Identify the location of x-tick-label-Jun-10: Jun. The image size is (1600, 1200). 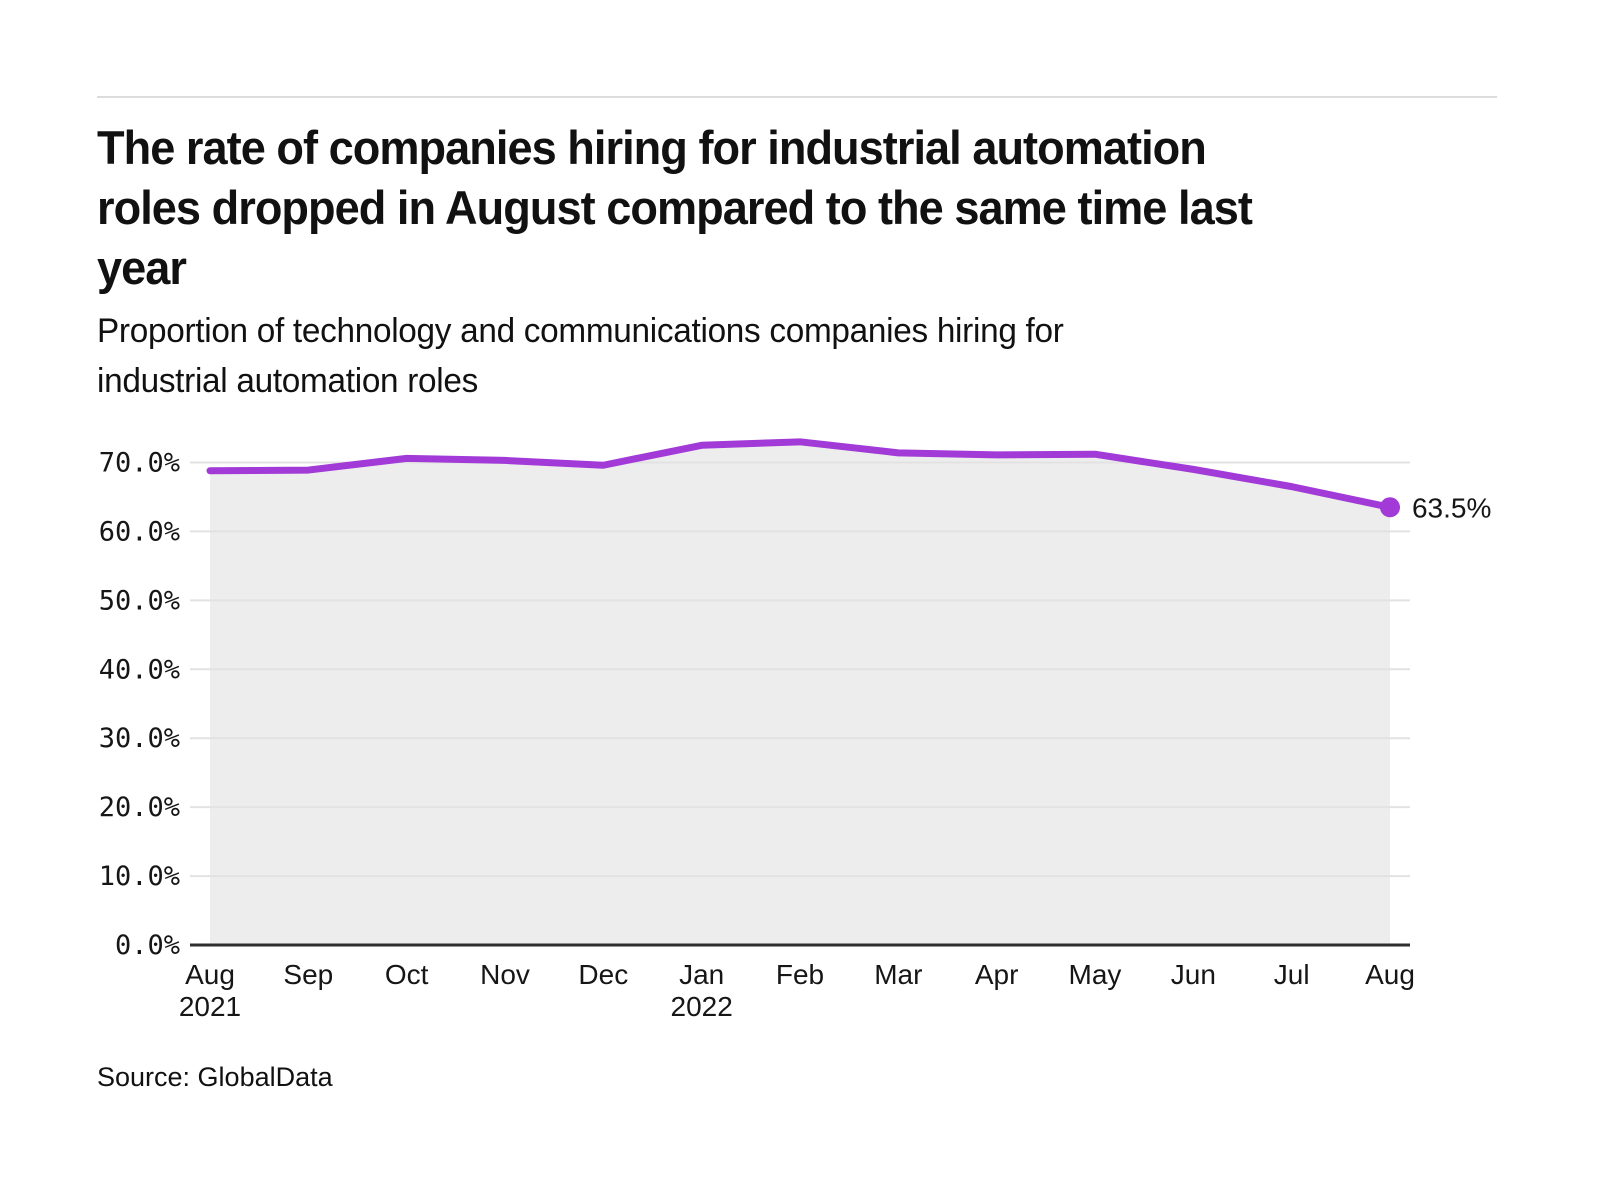
(1193, 974).